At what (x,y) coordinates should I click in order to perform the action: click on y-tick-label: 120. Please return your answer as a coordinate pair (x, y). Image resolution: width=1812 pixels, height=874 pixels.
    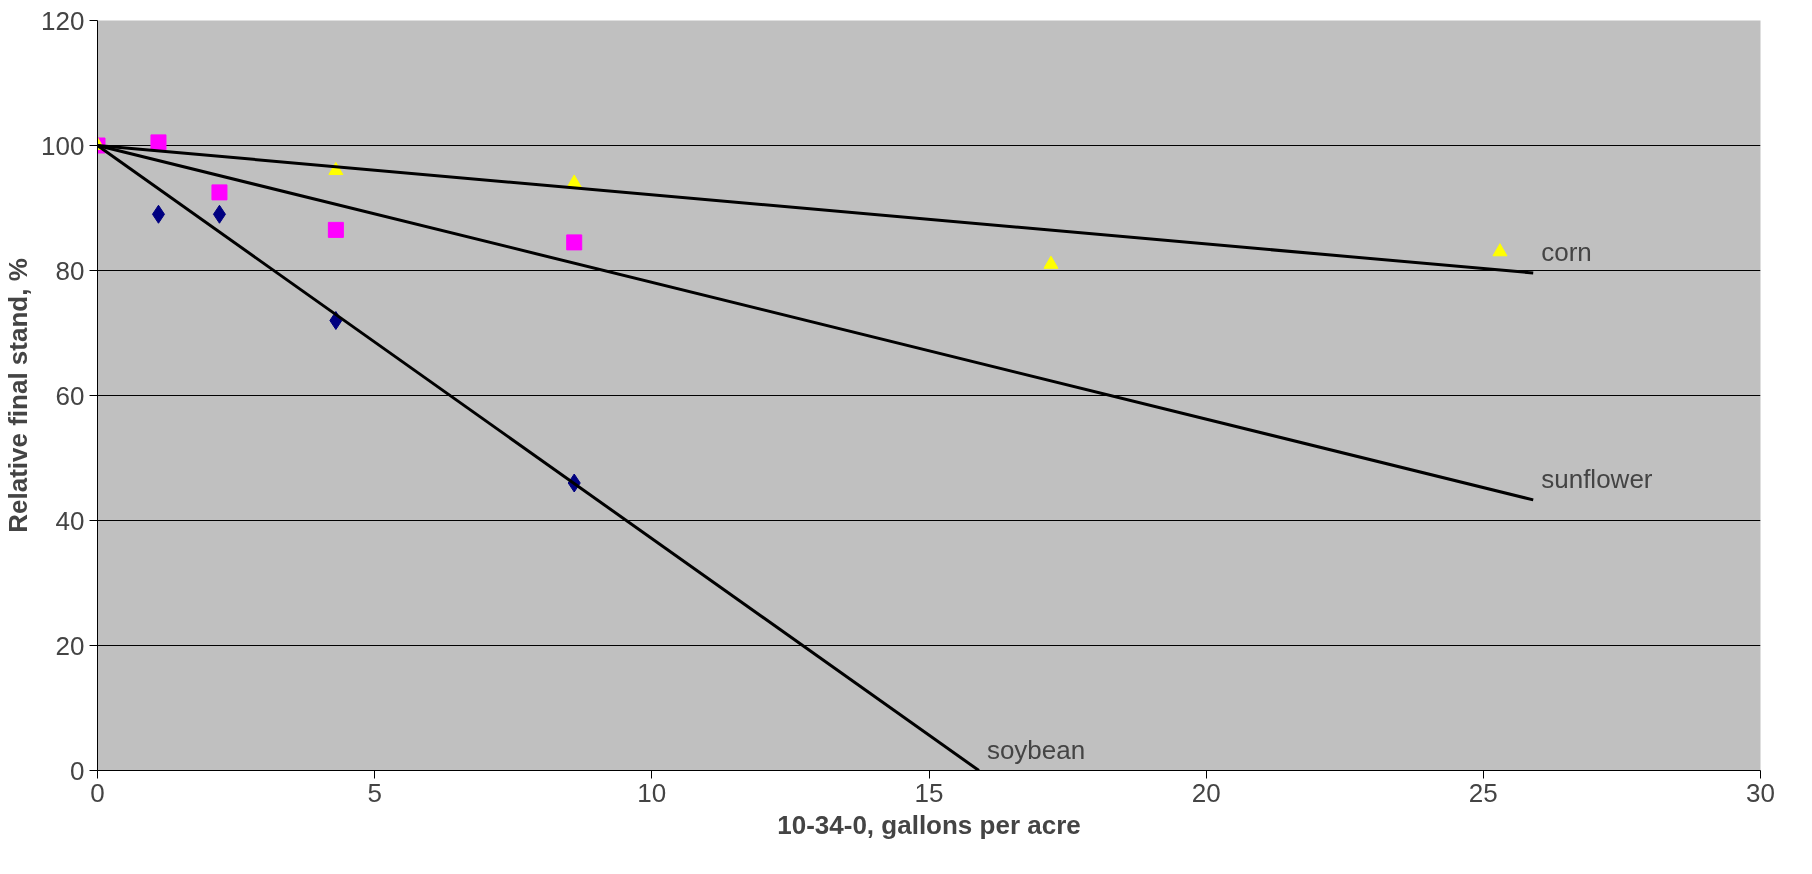
    Looking at the image, I should click on (63, 20).